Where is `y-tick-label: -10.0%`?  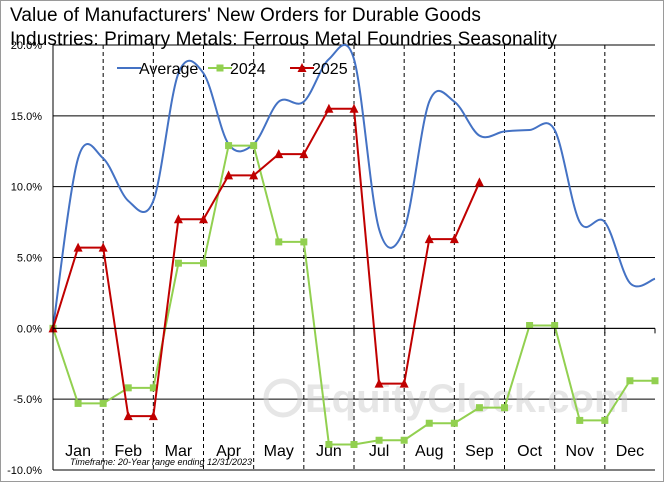 y-tick-label: -10.0% is located at coordinates (24, 471).